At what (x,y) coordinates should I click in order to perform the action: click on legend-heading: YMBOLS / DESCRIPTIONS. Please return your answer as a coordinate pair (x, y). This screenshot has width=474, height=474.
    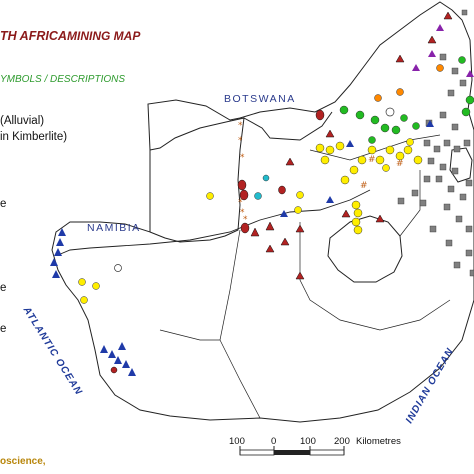
    Looking at the image, I should click on (63, 79).